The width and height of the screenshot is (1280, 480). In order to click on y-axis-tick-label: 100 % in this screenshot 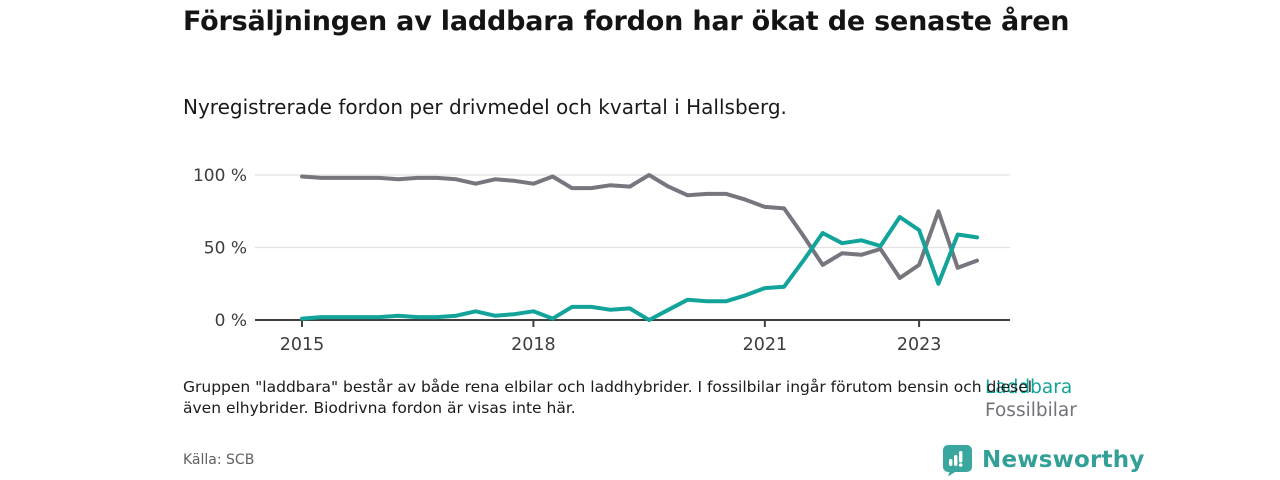, I will do `click(220, 176)`.